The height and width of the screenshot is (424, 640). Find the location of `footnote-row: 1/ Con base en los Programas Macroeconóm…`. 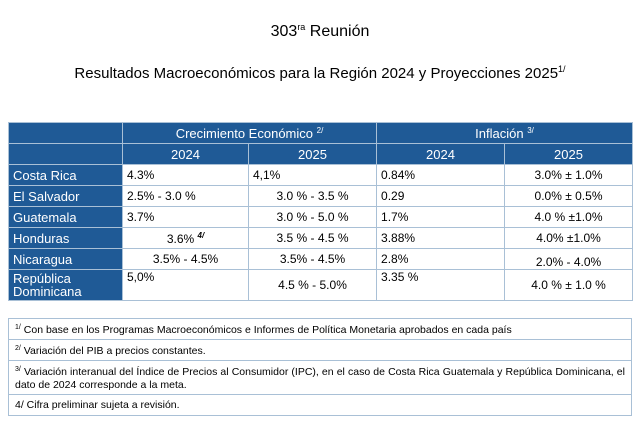

footnote-row: 1/ Con base en los Programas Macroeconóm… is located at coordinates (320, 329).